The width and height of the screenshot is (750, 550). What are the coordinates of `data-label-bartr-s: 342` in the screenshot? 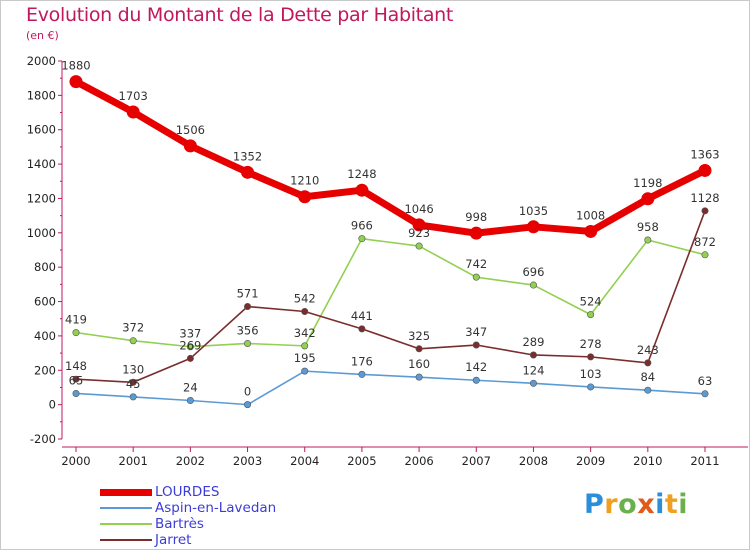 It's located at (305, 333).